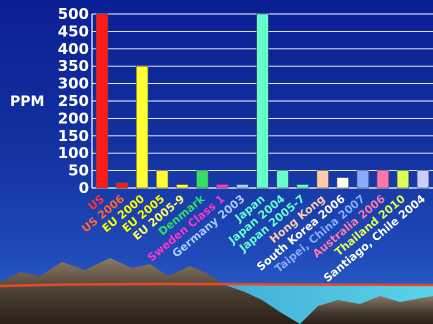 The height and width of the screenshot is (324, 433). I want to click on y-tick-label: 150, so click(73, 136).